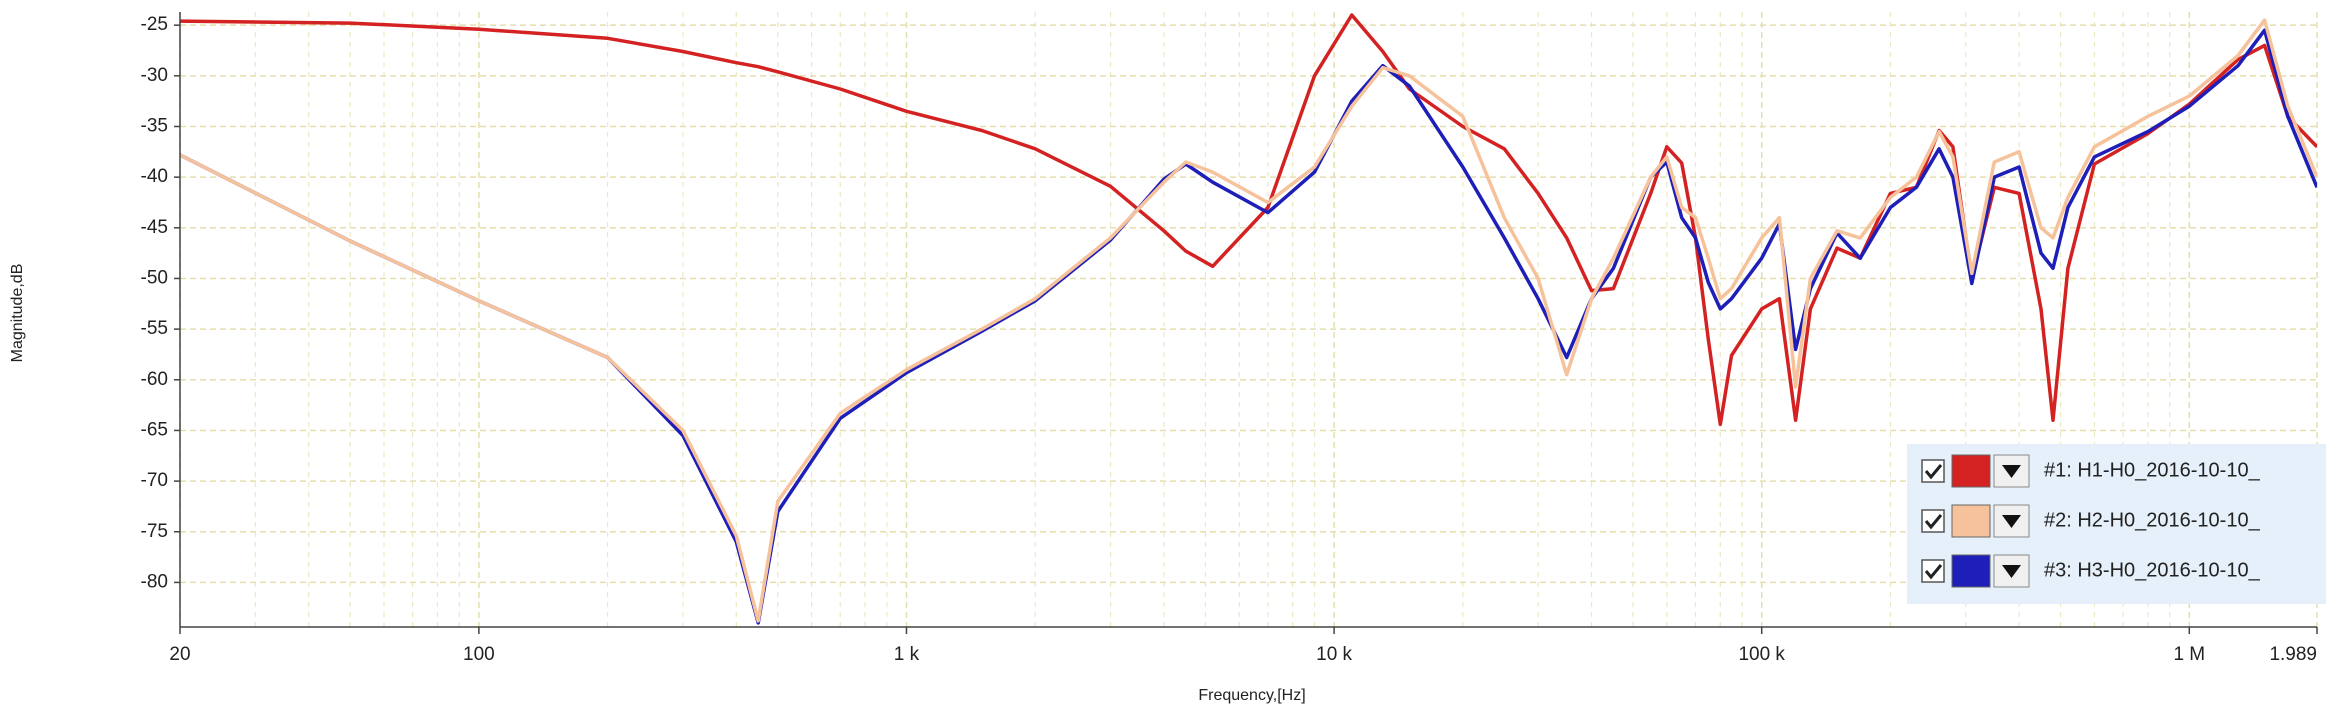 Image resolution: width=2337 pixels, height=722 pixels. What do you see at coordinates (154, 480) in the screenshot?
I see `y-tick-label: -70` at bounding box center [154, 480].